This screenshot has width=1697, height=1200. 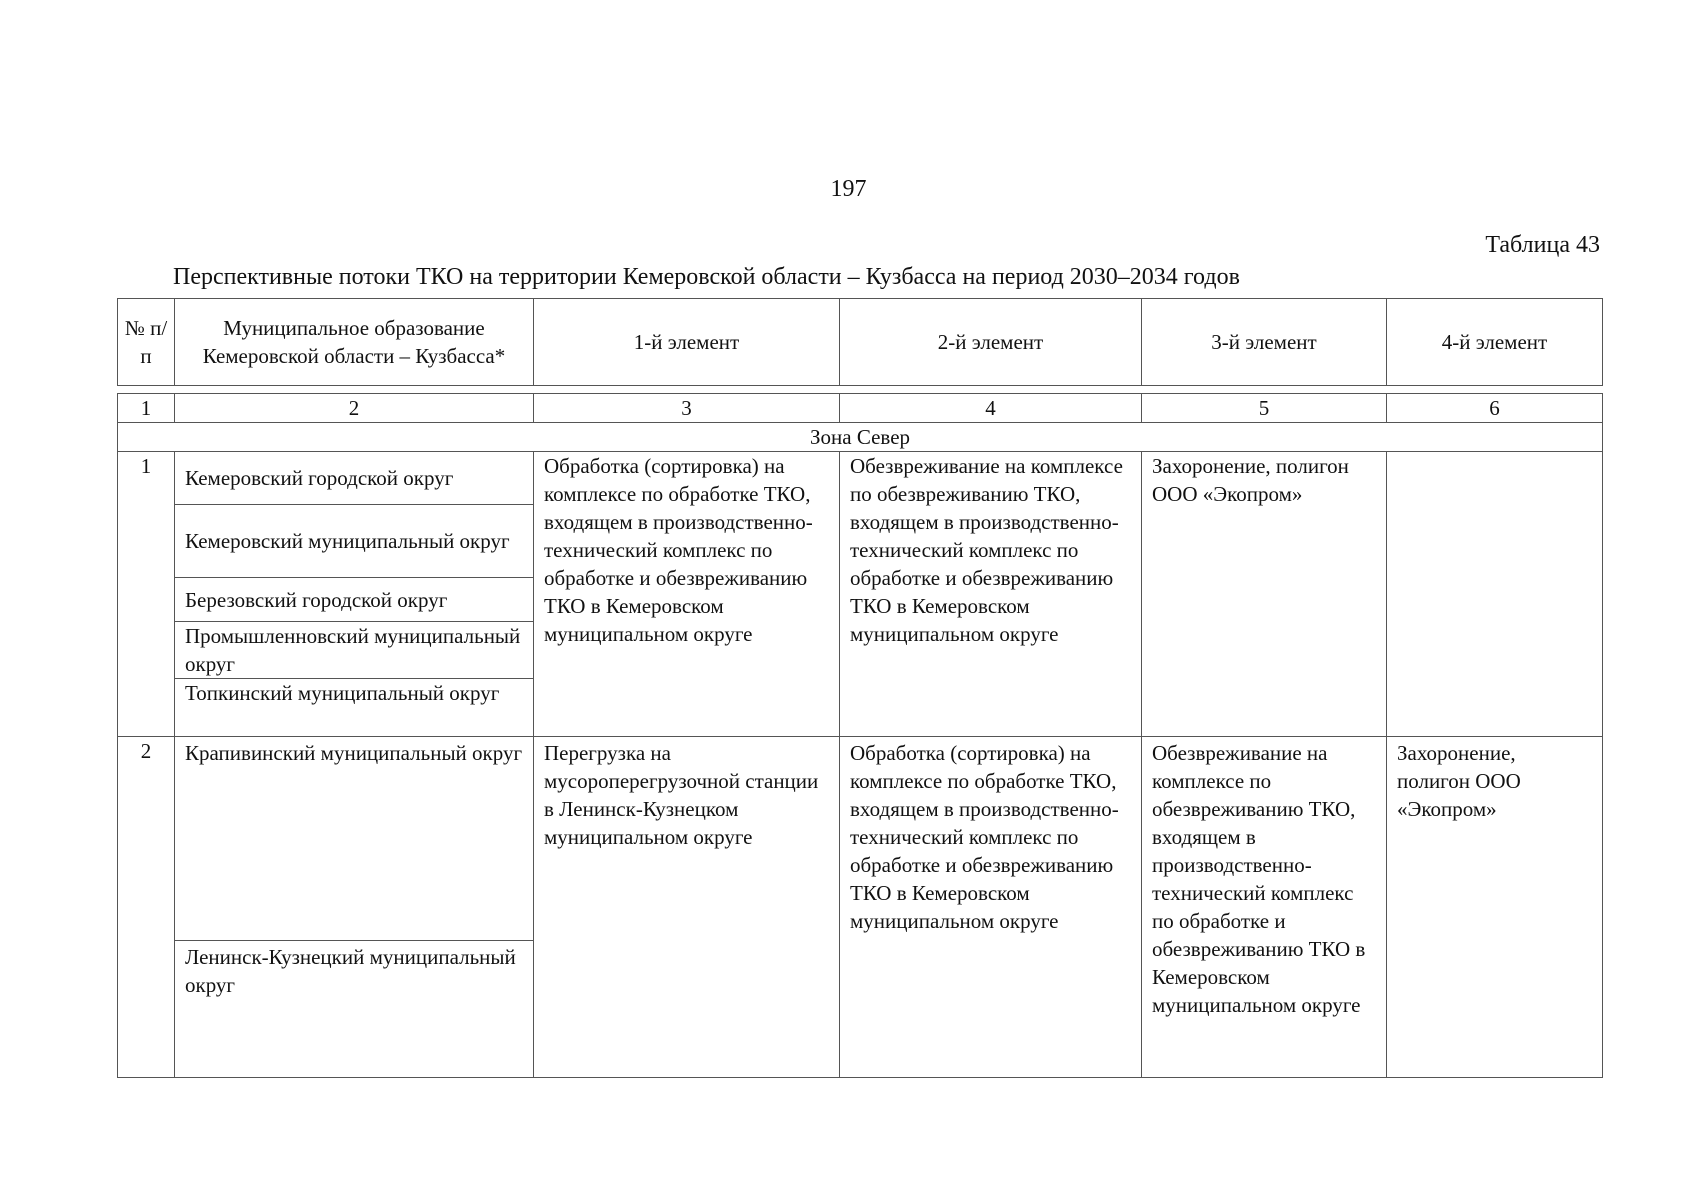 What do you see at coordinates (146, 594) in the screenshot?
I see `row-num: 1` at bounding box center [146, 594].